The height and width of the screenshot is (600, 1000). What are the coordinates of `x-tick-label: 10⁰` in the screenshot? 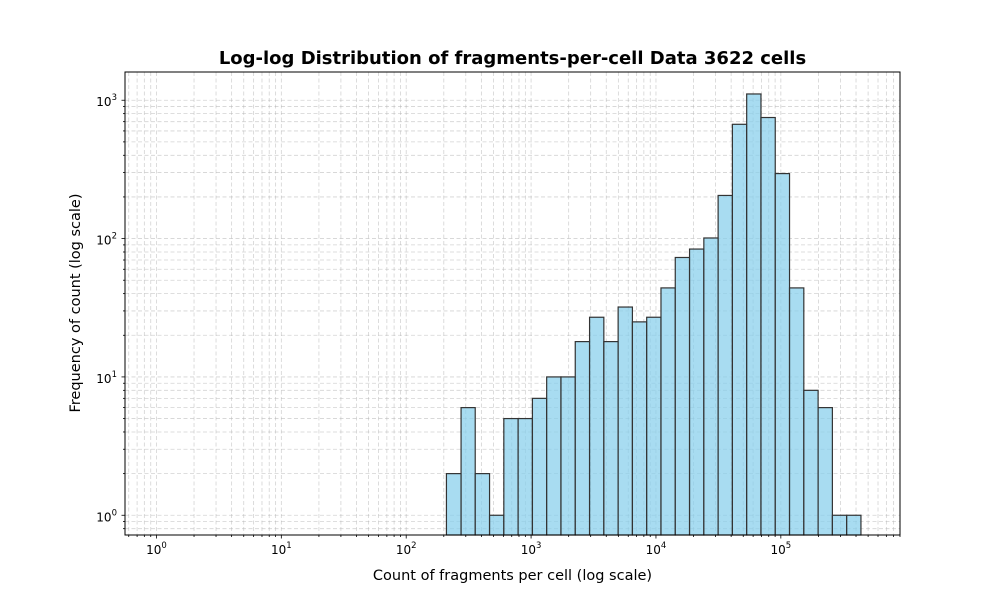 It's located at (156, 549).